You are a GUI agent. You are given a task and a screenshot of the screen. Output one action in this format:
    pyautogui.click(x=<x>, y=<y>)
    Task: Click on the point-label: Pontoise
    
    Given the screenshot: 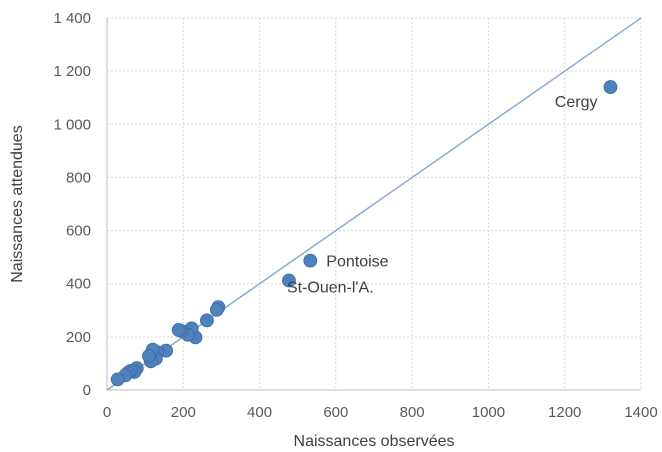 What is the action you would take?
    pyautogui.click(x=357, y=262)
    